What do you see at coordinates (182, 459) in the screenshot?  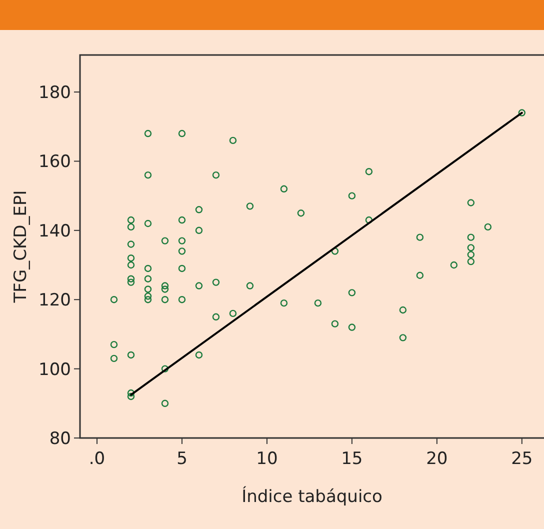 I see `x-tick-label: 5` at bounding box center [182, 459].